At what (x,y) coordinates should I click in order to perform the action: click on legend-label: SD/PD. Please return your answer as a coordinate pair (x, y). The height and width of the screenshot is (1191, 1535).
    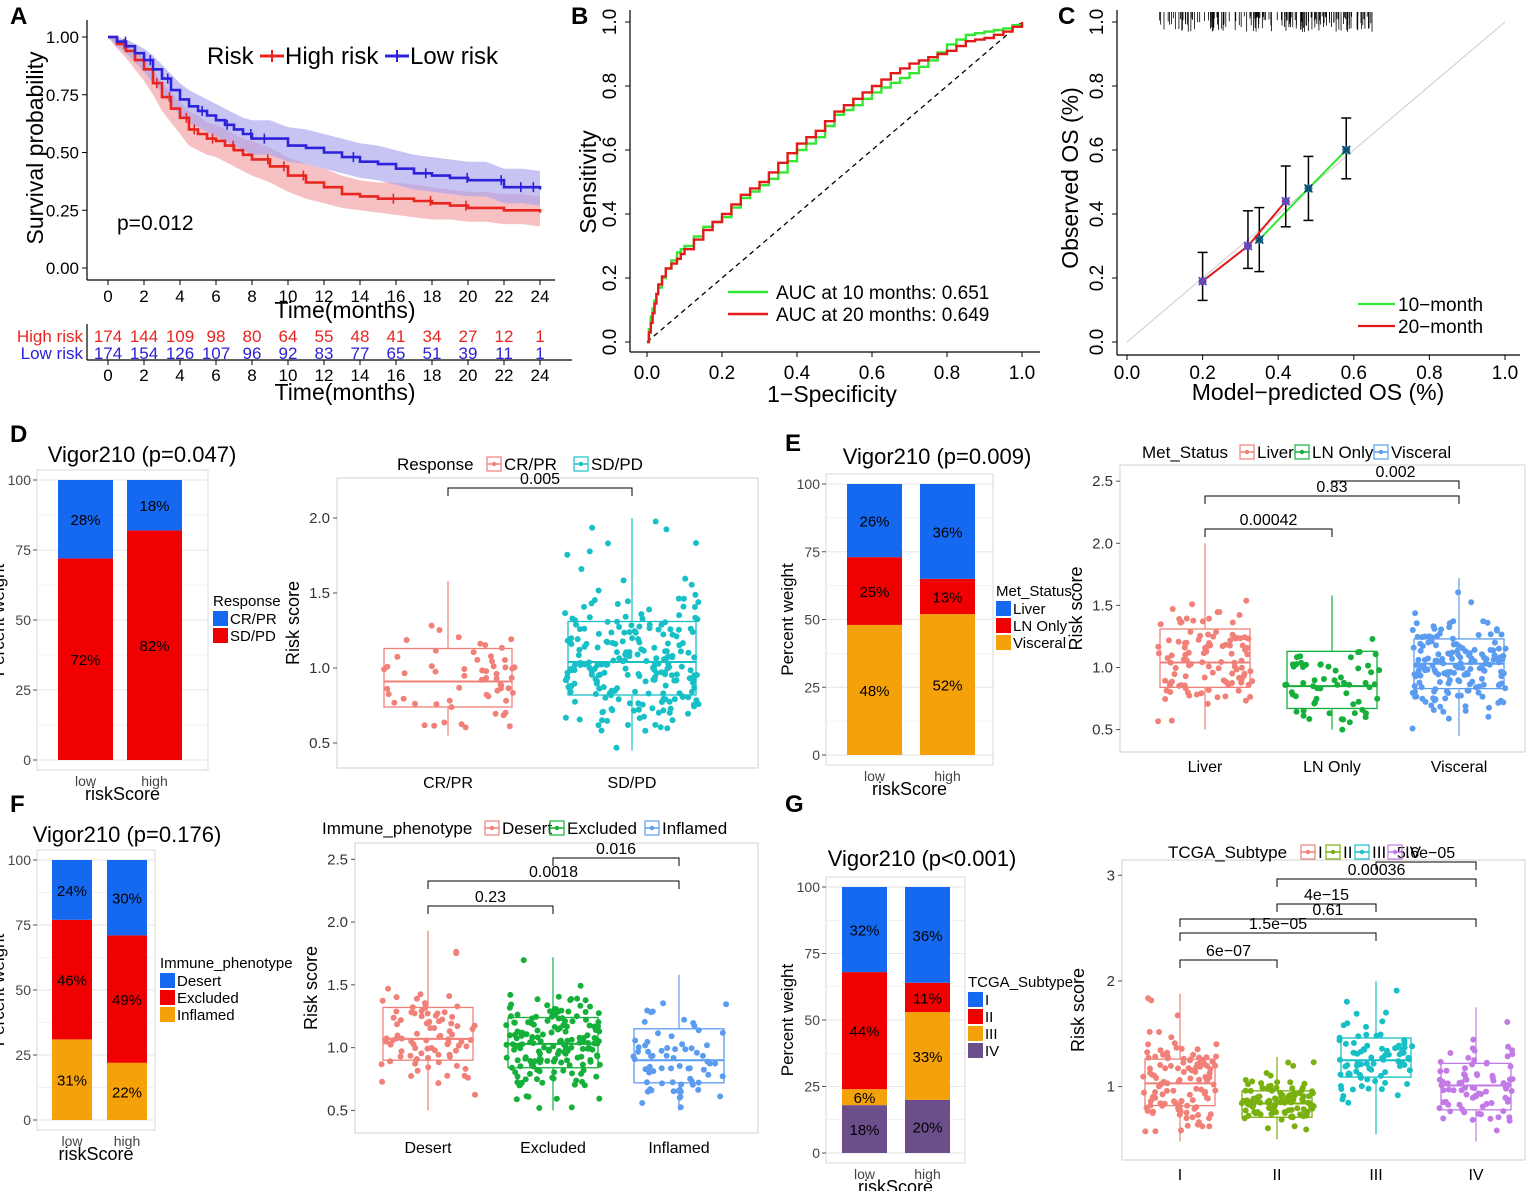
    Looking at the image, I should click on (253, 636).